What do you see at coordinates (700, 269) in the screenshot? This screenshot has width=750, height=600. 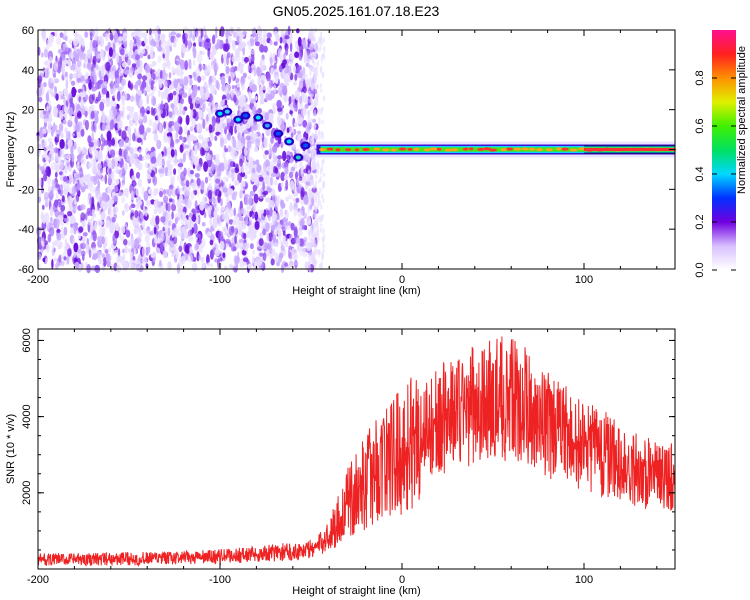 I see `colorbar-tick-label: 0.0` at bounding box center [700, 269].